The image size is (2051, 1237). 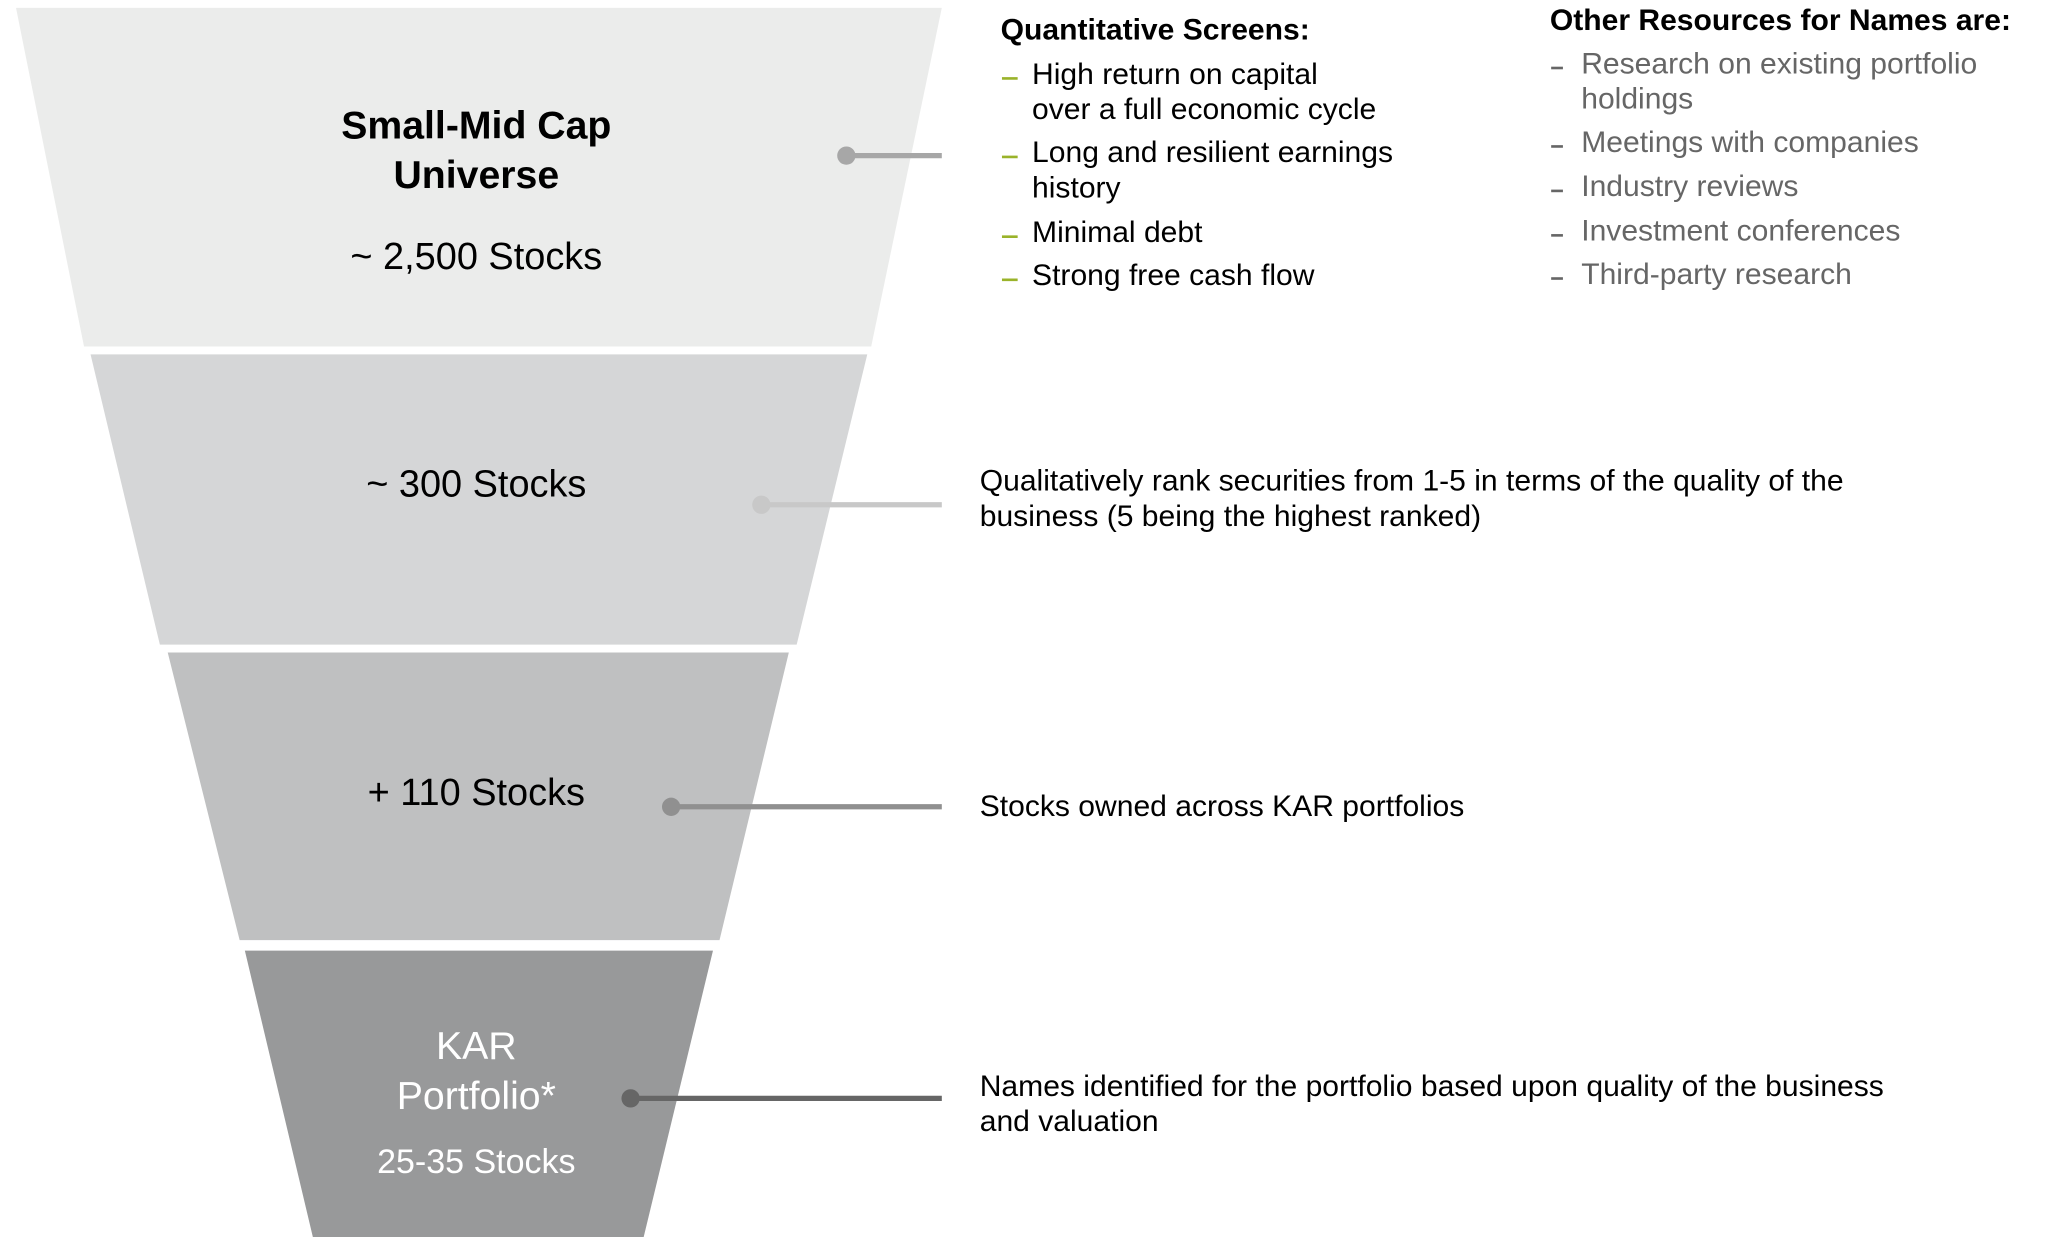 What do you see at coordinates (1780, 20) in the screenshot?
I see `list-heading: Other Resources for Names are:` at bounding box center [1780, 20].